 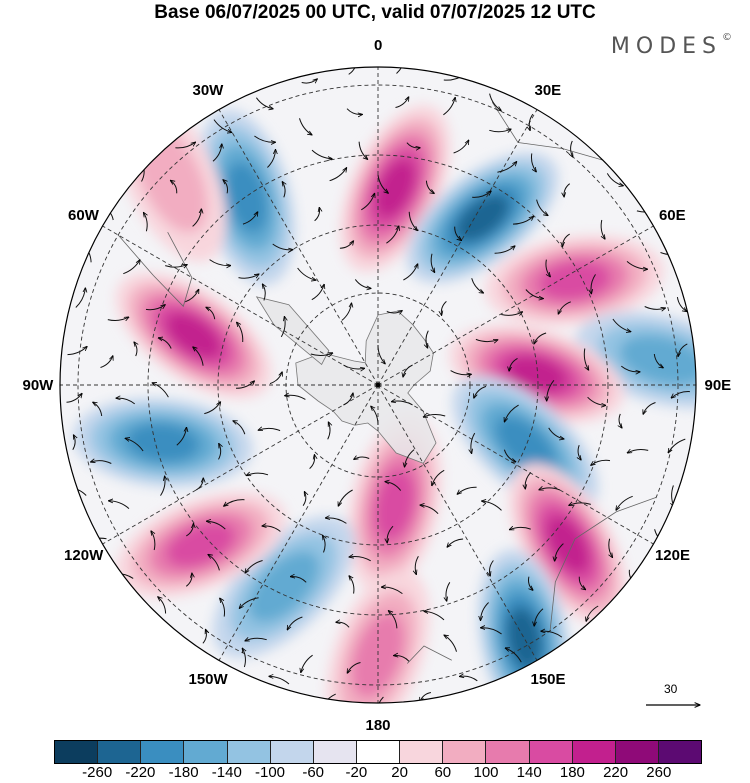 I want to click on colorbar-tick-label: -60, so click(x=313, y=772).